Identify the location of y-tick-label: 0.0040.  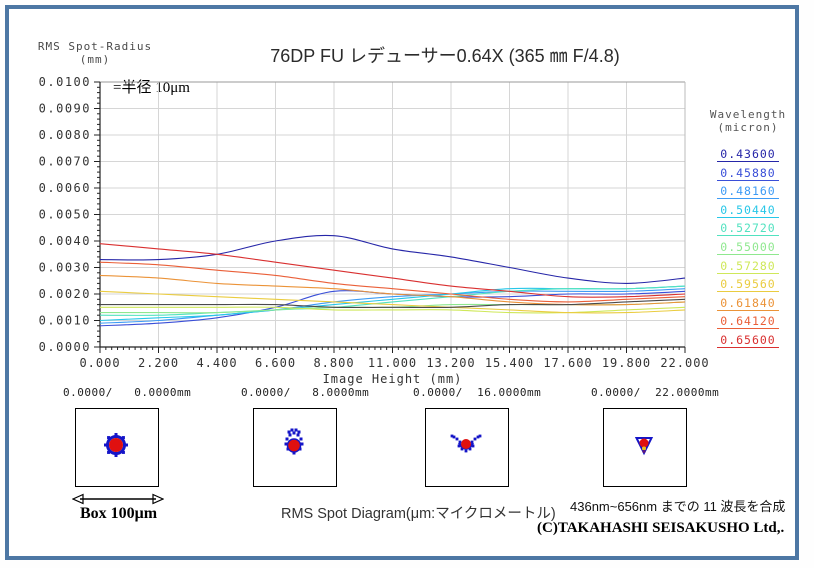
(65, 241).